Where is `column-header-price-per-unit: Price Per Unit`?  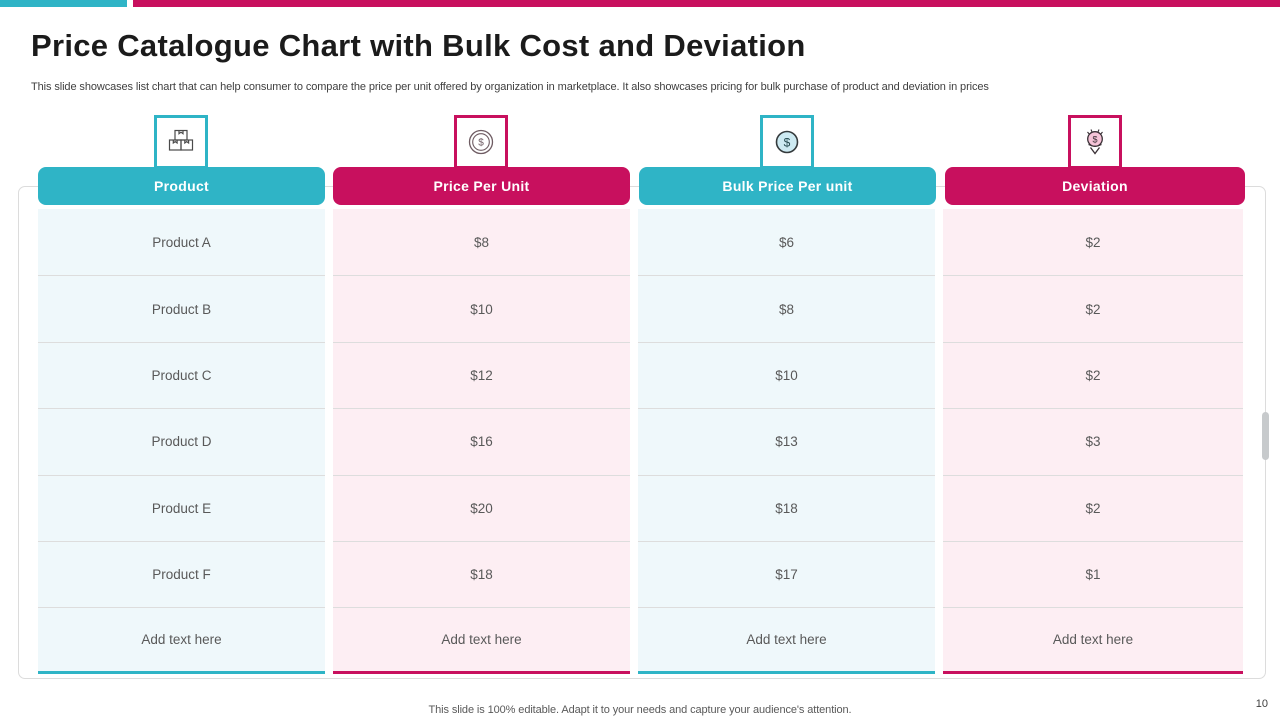 column-header-price-per-unit: Price Per Unit is located at coordinates (481, 186).